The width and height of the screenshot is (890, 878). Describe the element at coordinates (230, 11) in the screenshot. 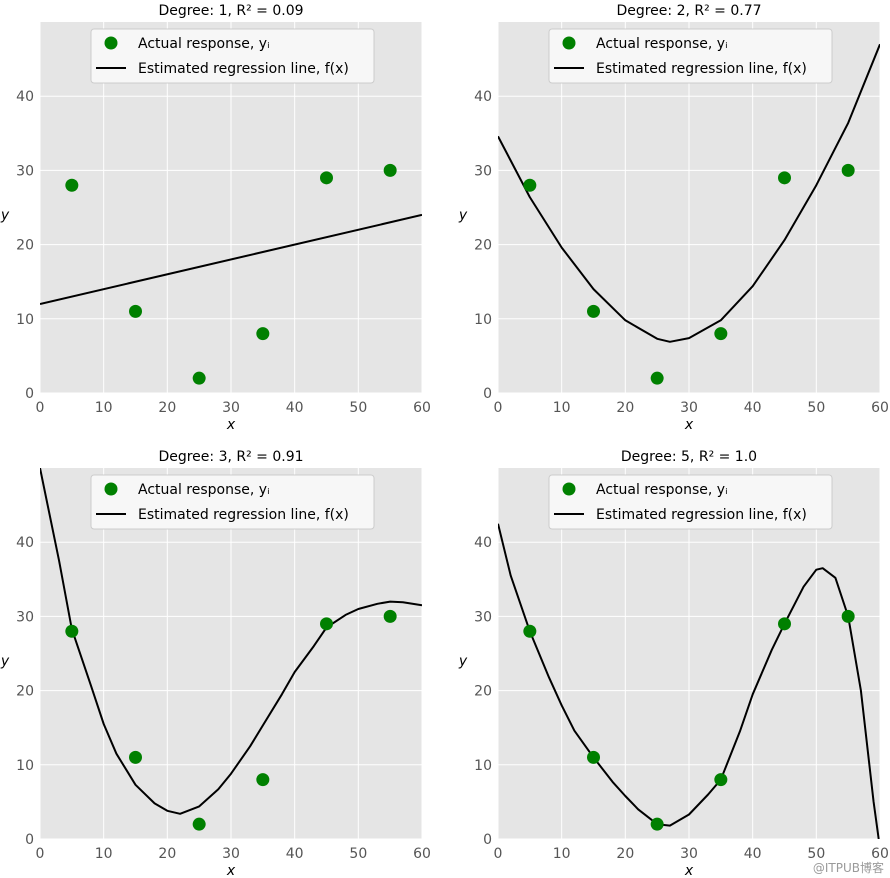

I see `chart-title: Degree: 1, R² = 0.09` at that location.